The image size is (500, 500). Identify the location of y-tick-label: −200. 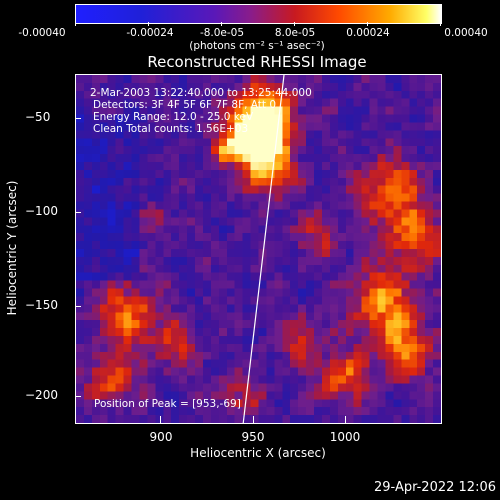
(41, 395).